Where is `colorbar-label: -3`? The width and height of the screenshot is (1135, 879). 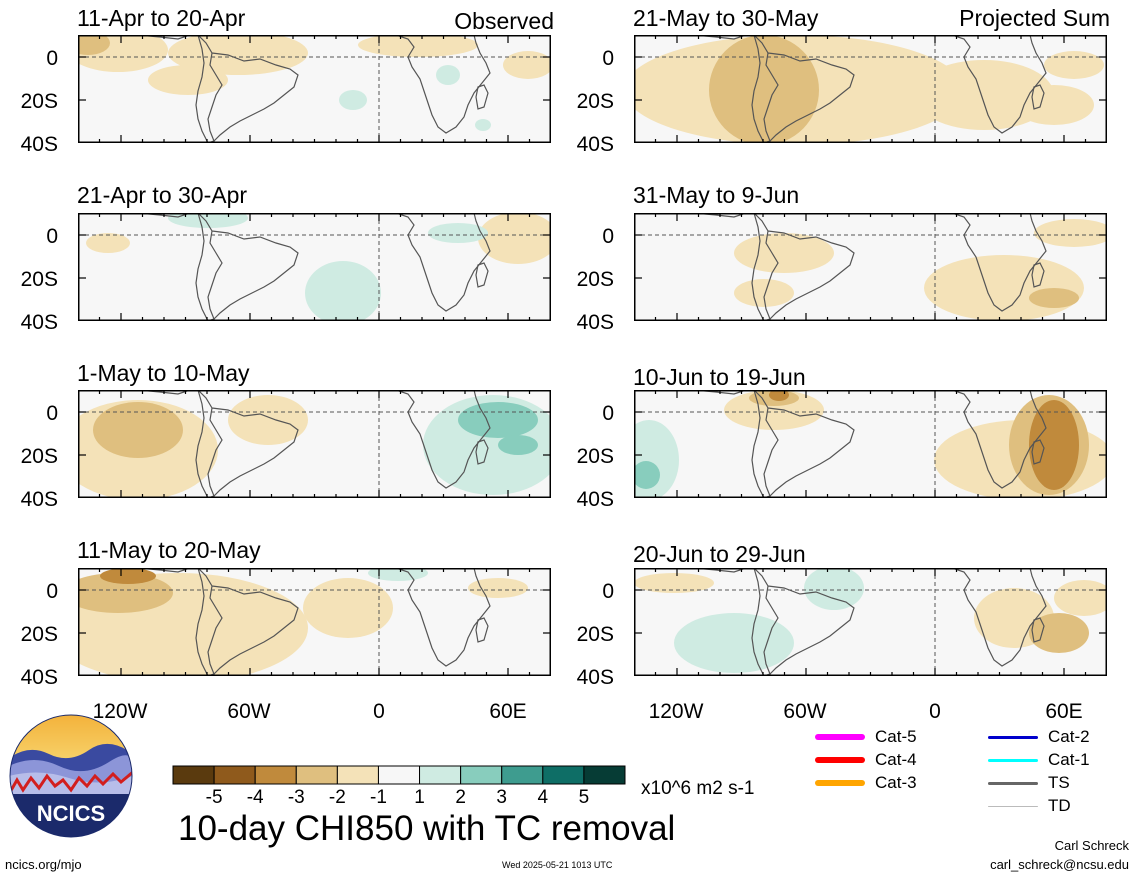 colorbar-label: -3 is located at coordinates (296, 797).